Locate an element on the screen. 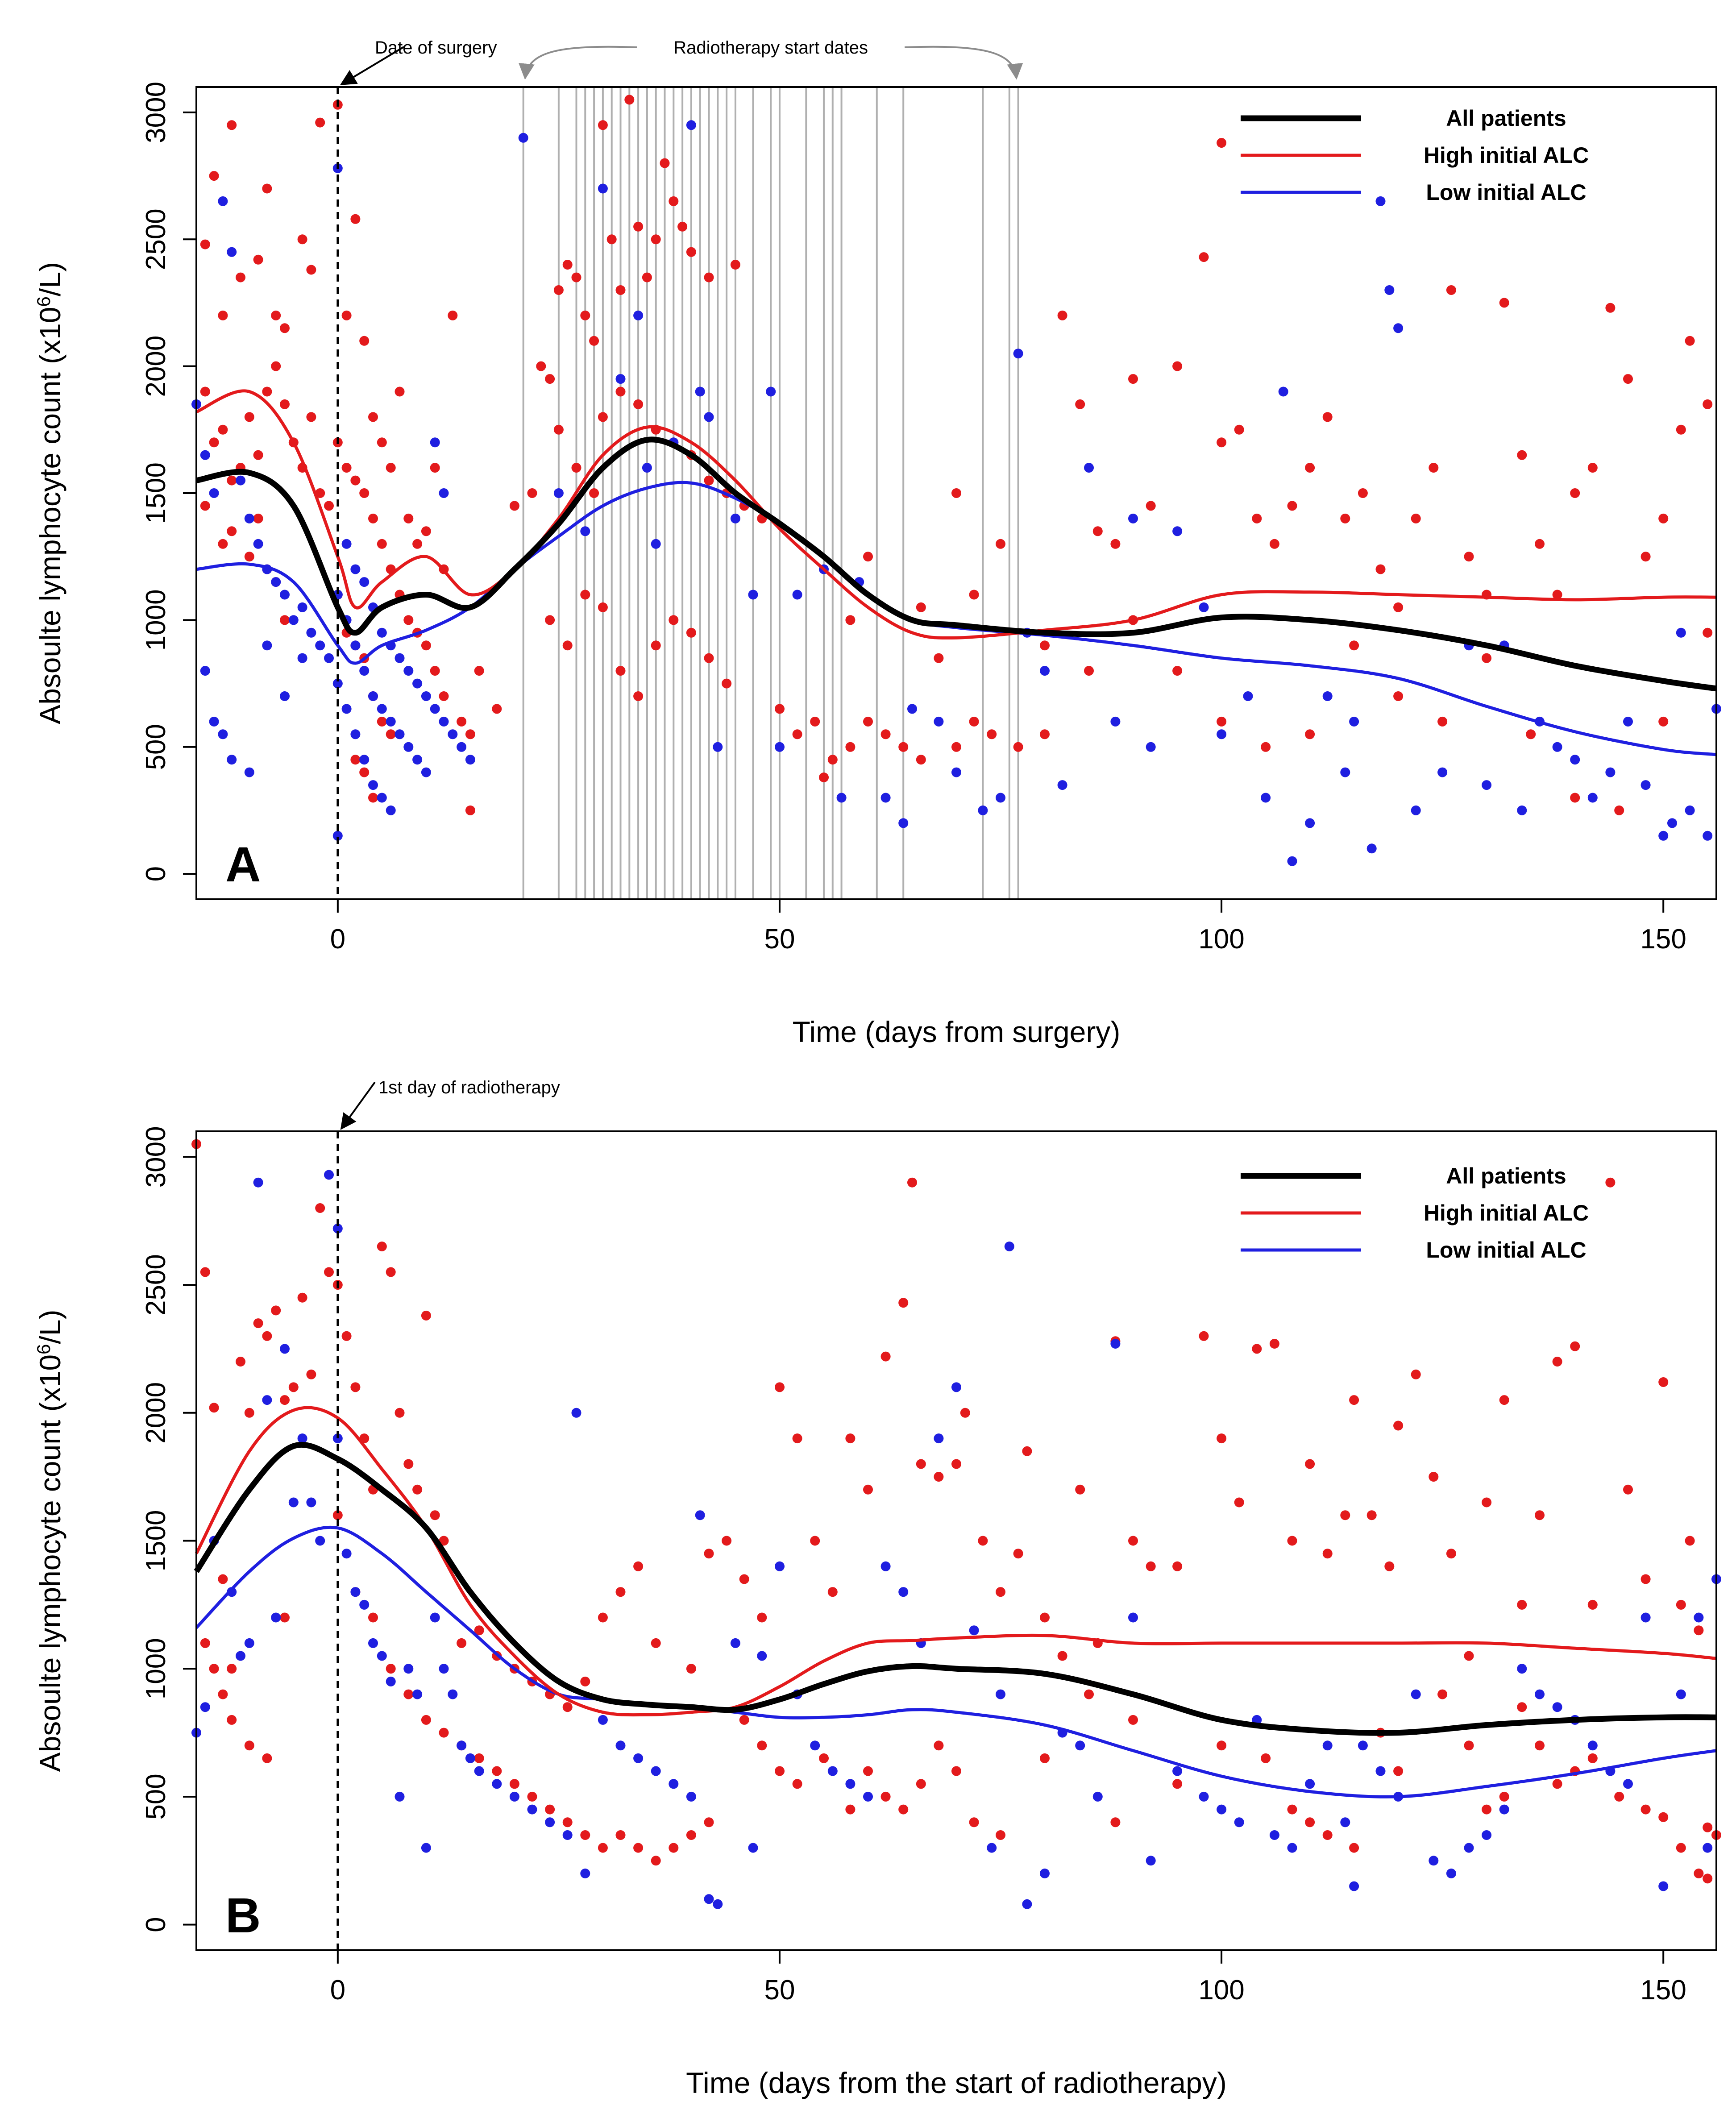  low-initial-alc-curve is located at coordinates (956, 1661).